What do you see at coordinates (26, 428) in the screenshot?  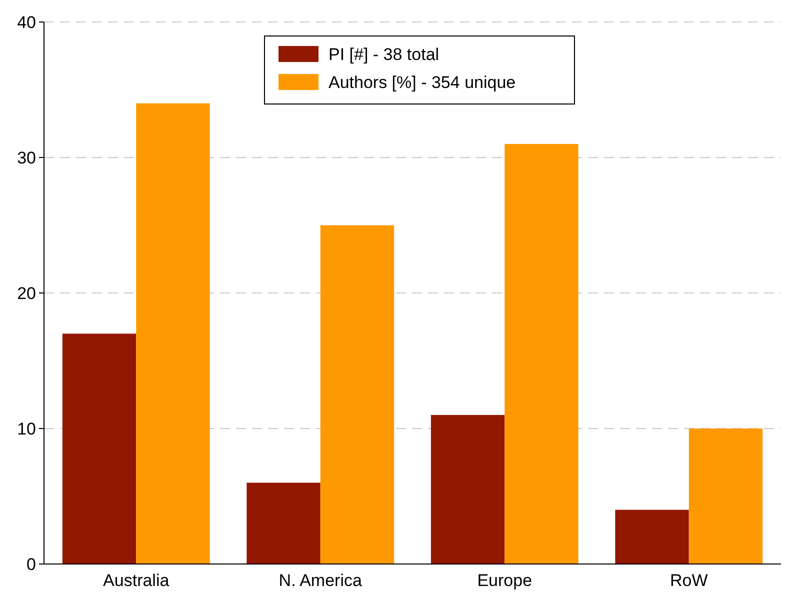 I see `y-tick-label: 10` at bounding box center [26, 428].